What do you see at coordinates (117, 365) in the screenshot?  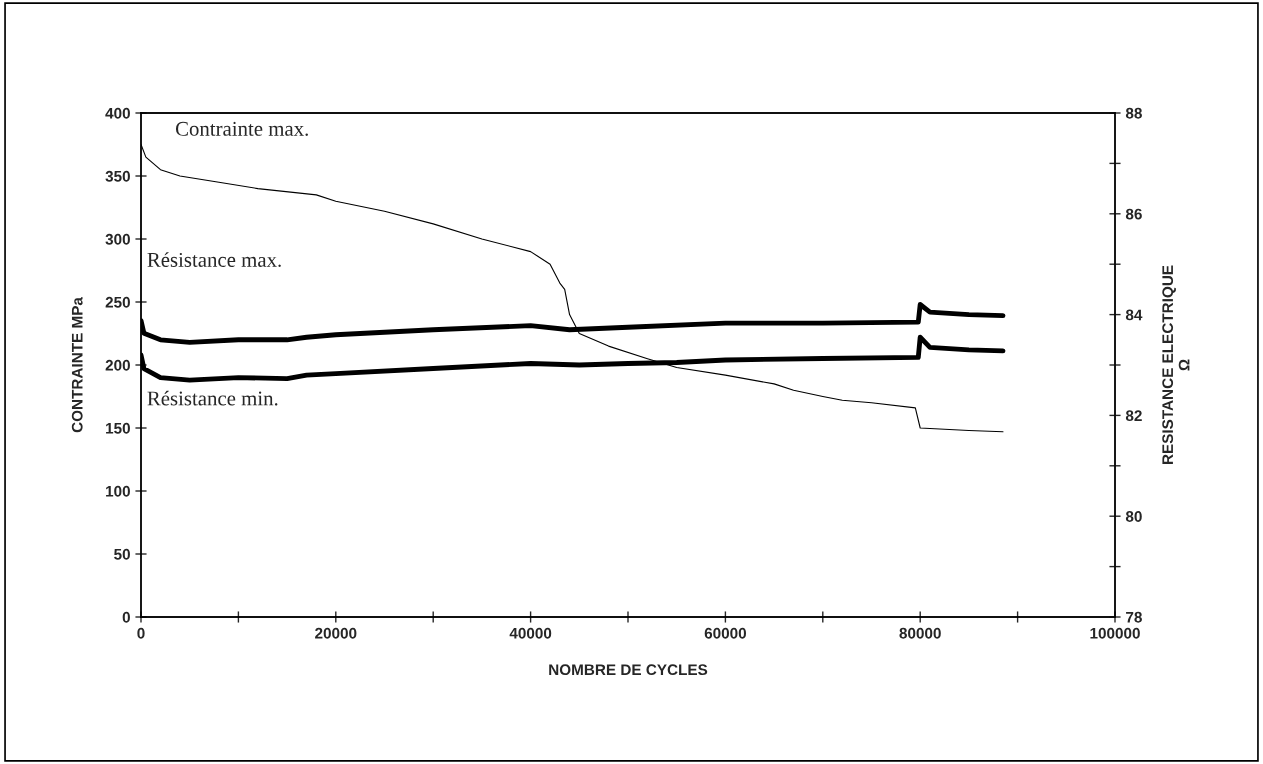 I see `y-tick-label: 200` at bounding box center [117, 365].